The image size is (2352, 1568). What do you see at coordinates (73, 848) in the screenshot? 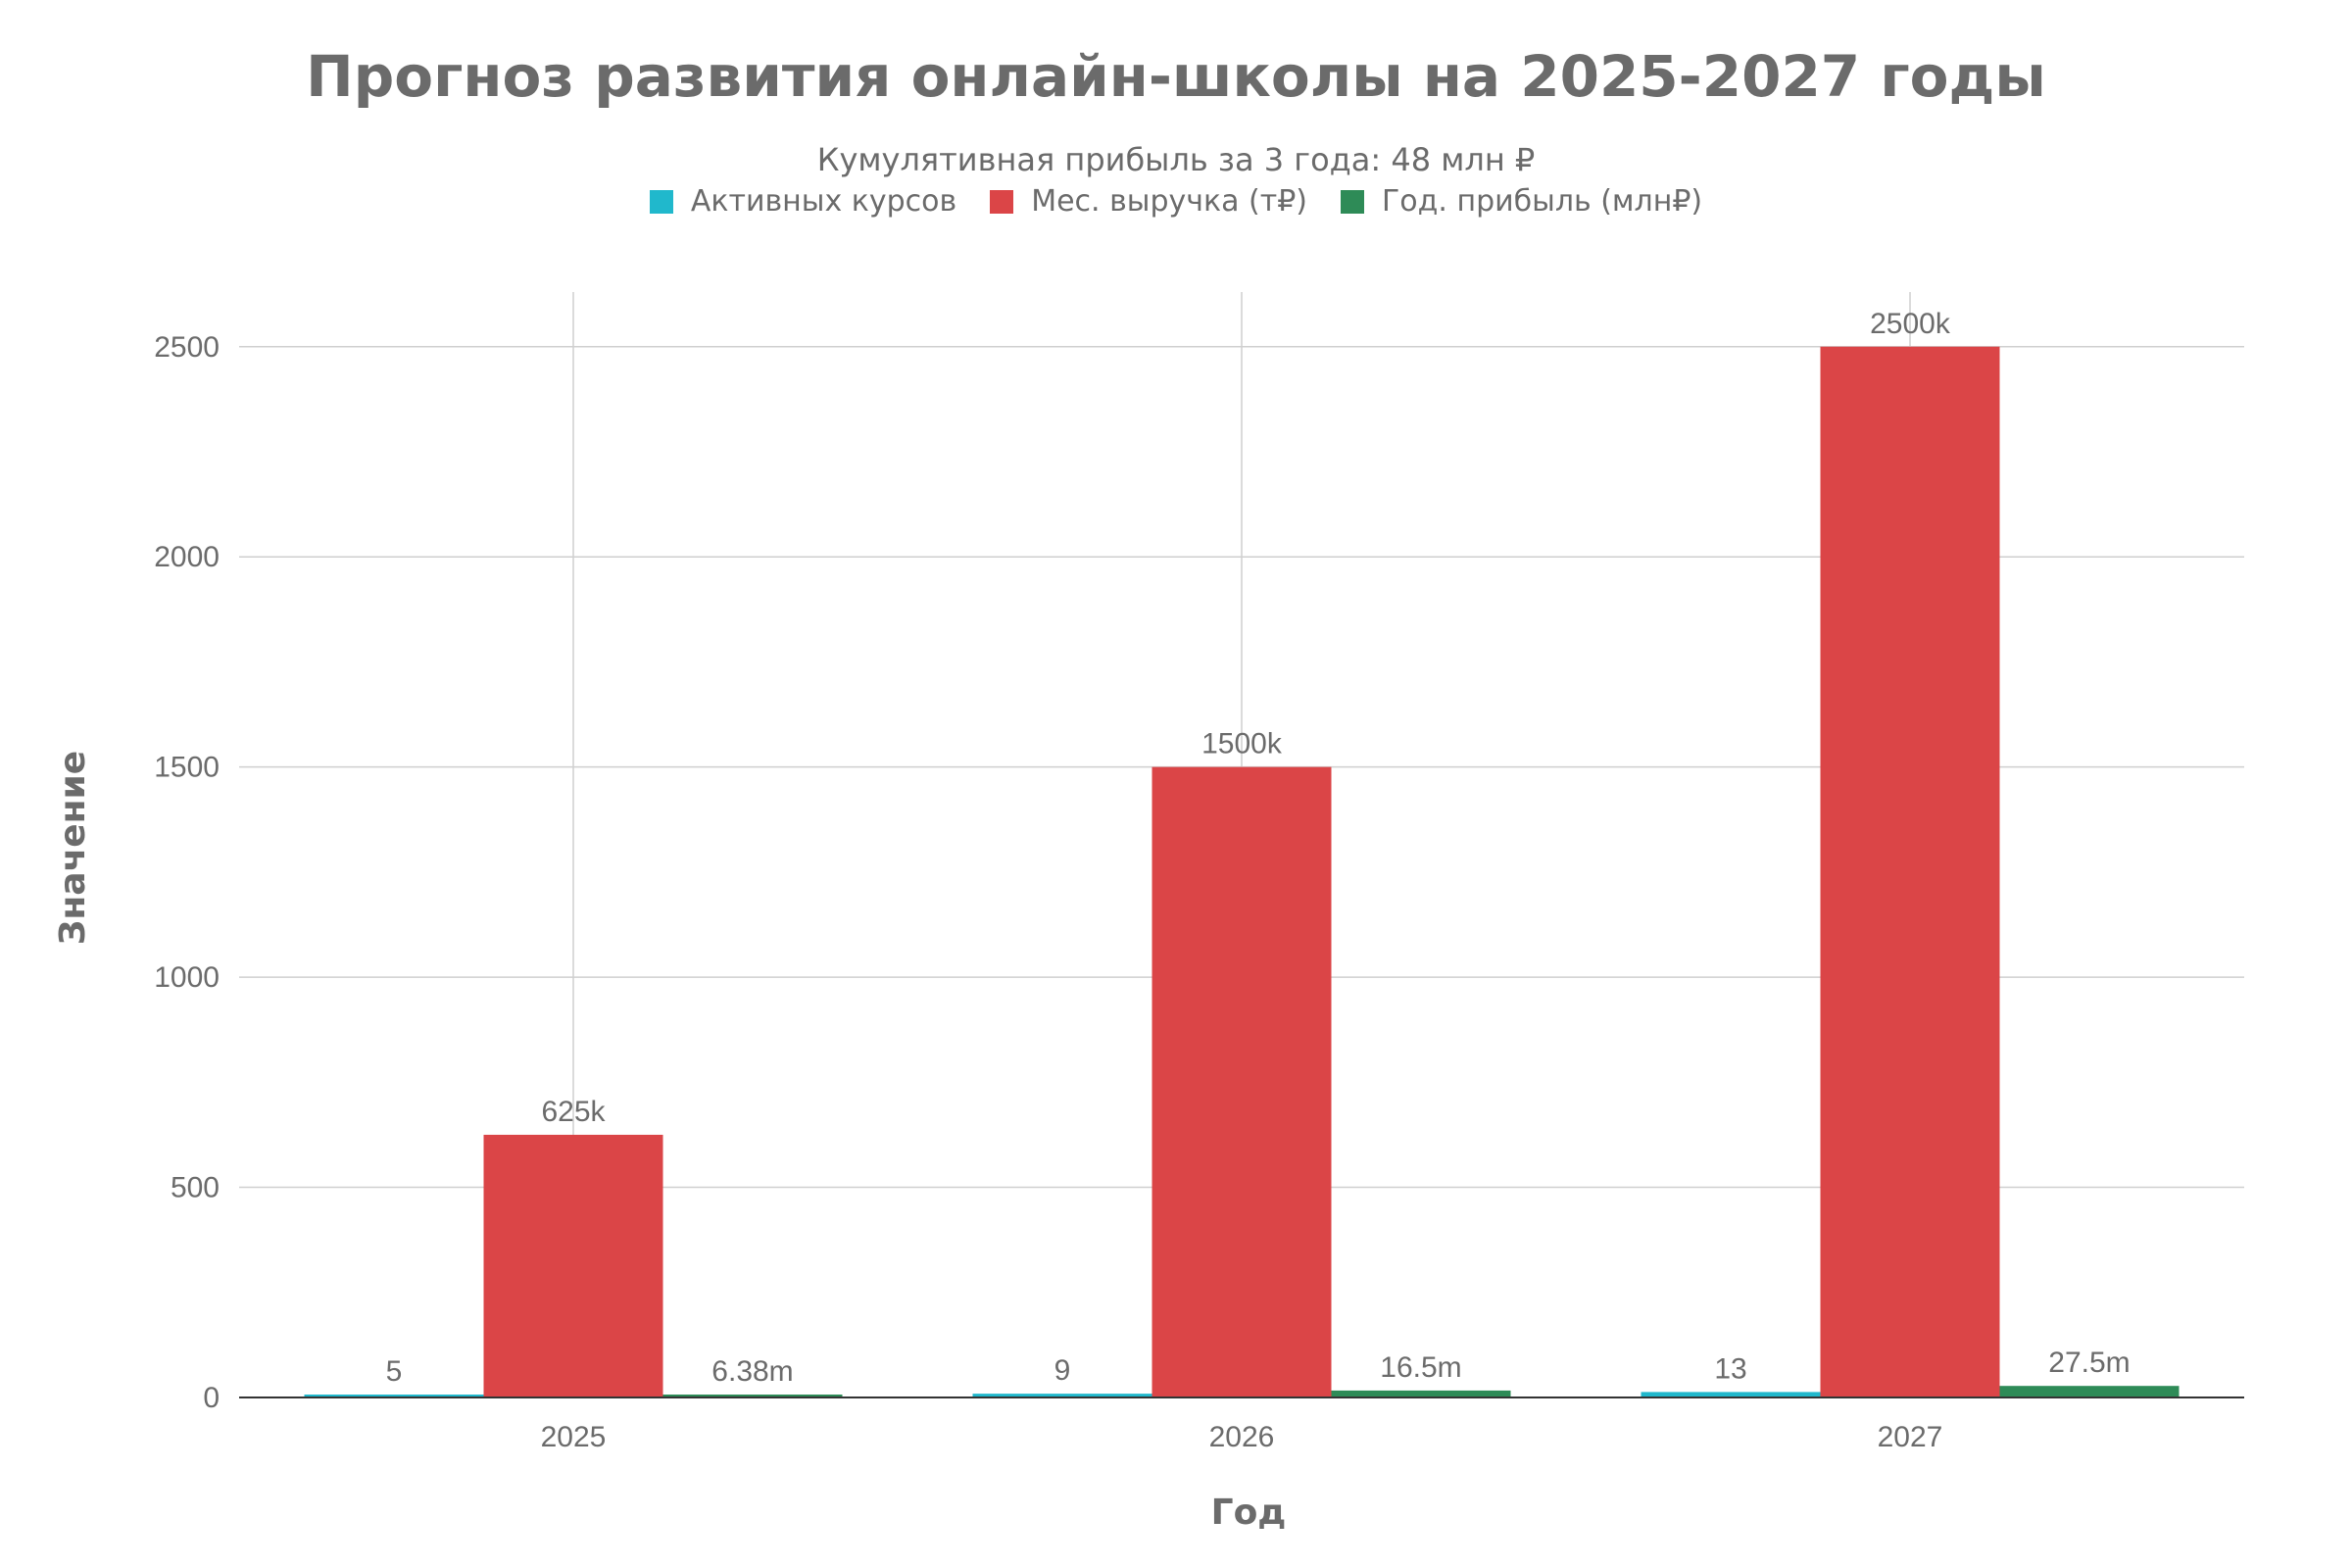
I see `y-axis-title: Значение` at bounding box center [73, 848].